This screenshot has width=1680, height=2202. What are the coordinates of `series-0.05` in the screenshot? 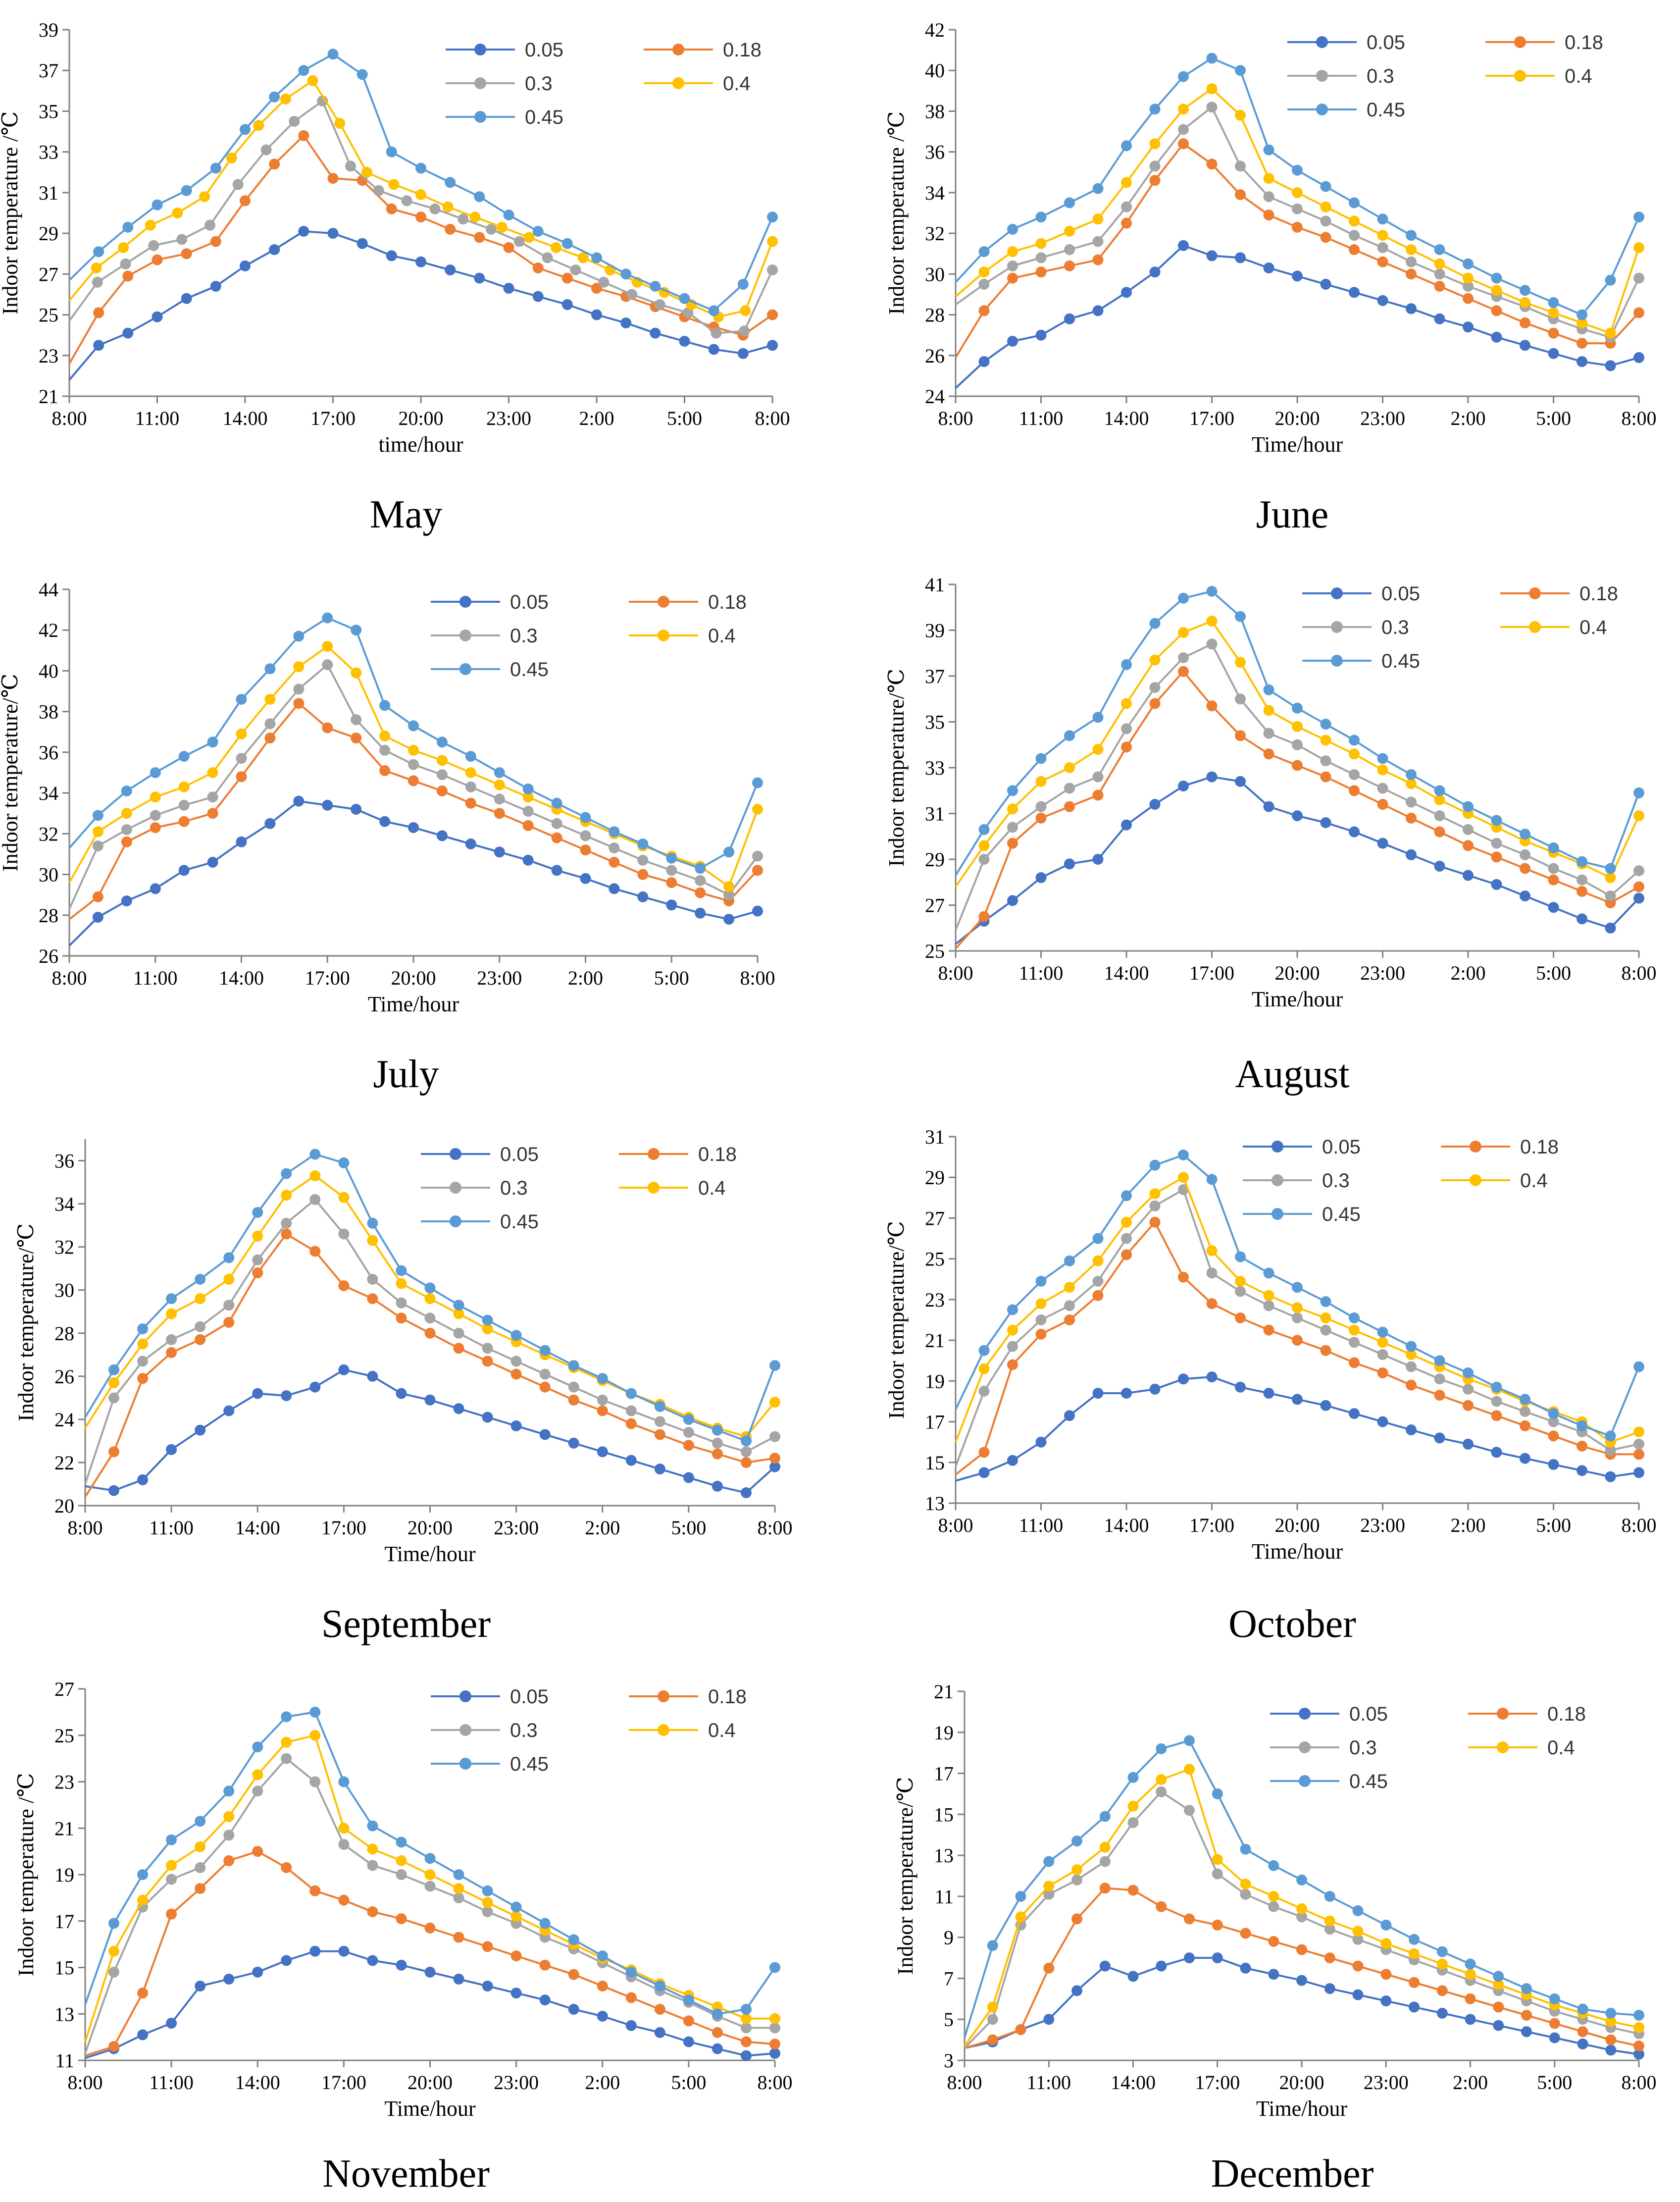 It's located at (1299, 315).